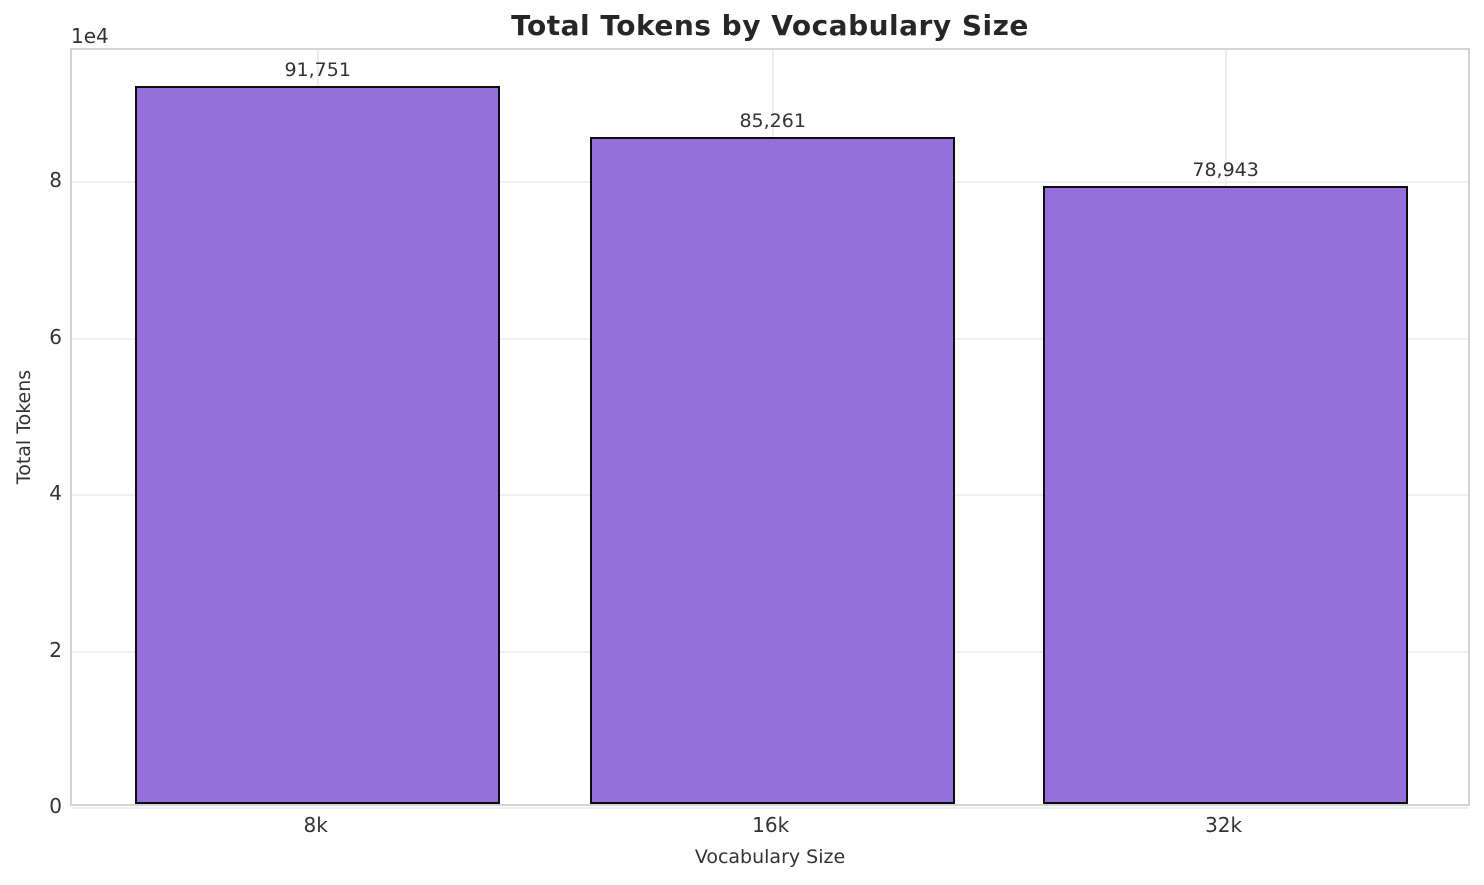  Describe the element at coordinates (55, 649) in the screenshot. I see `y-tick-label: 2` at that location.